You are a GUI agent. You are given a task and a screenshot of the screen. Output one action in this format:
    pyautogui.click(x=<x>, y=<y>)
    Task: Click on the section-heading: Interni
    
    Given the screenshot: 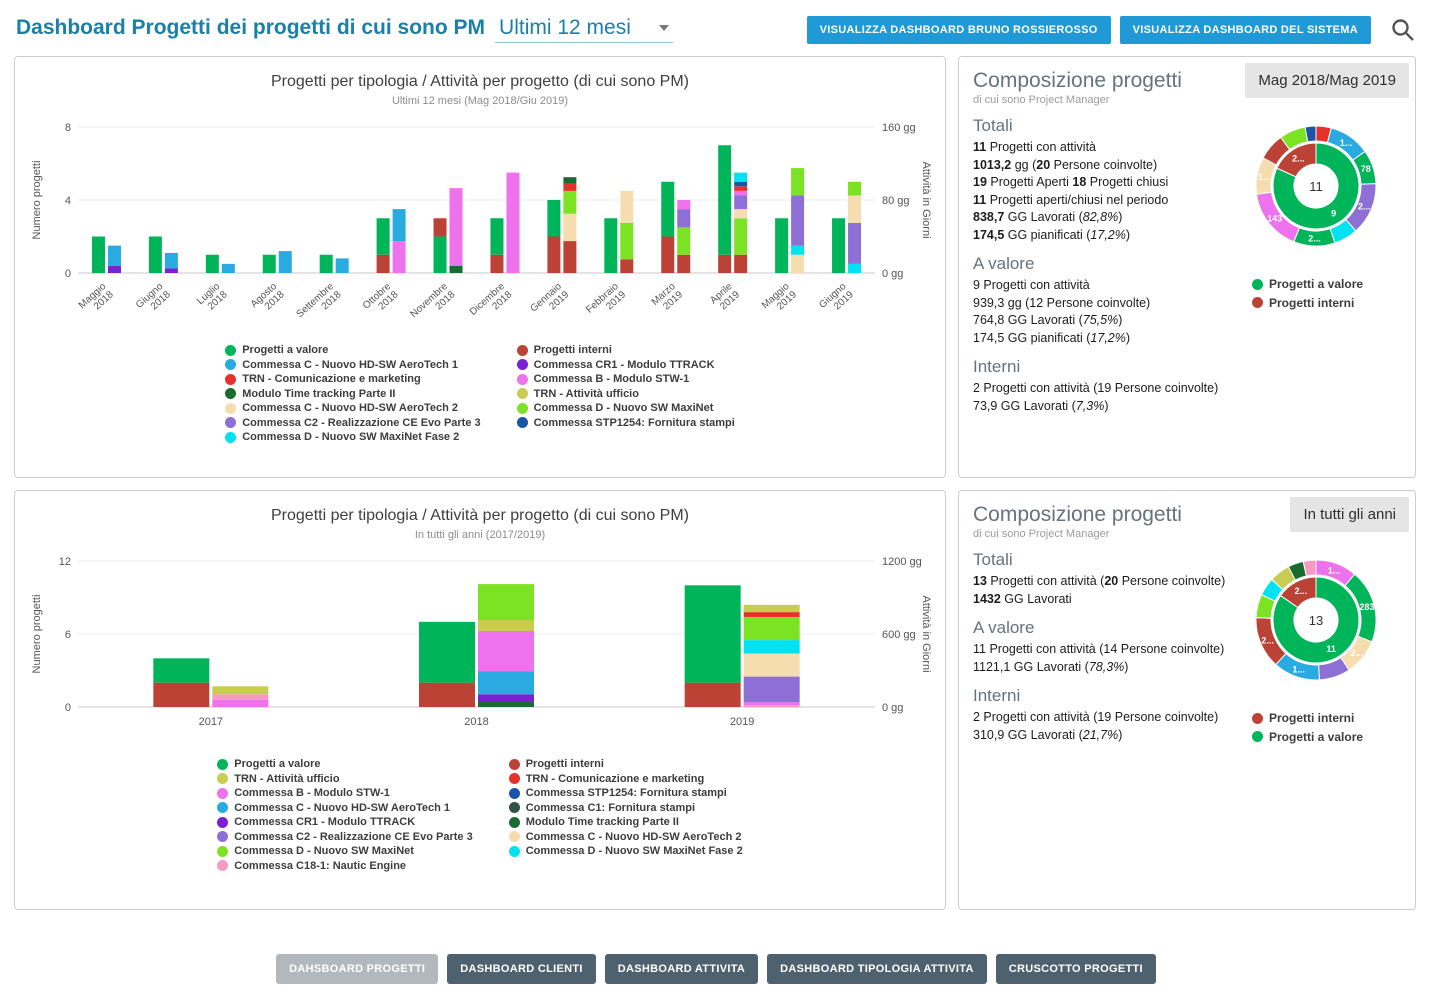 What is the action you would take?
    pyautogui.click(x=997, y=366)
    